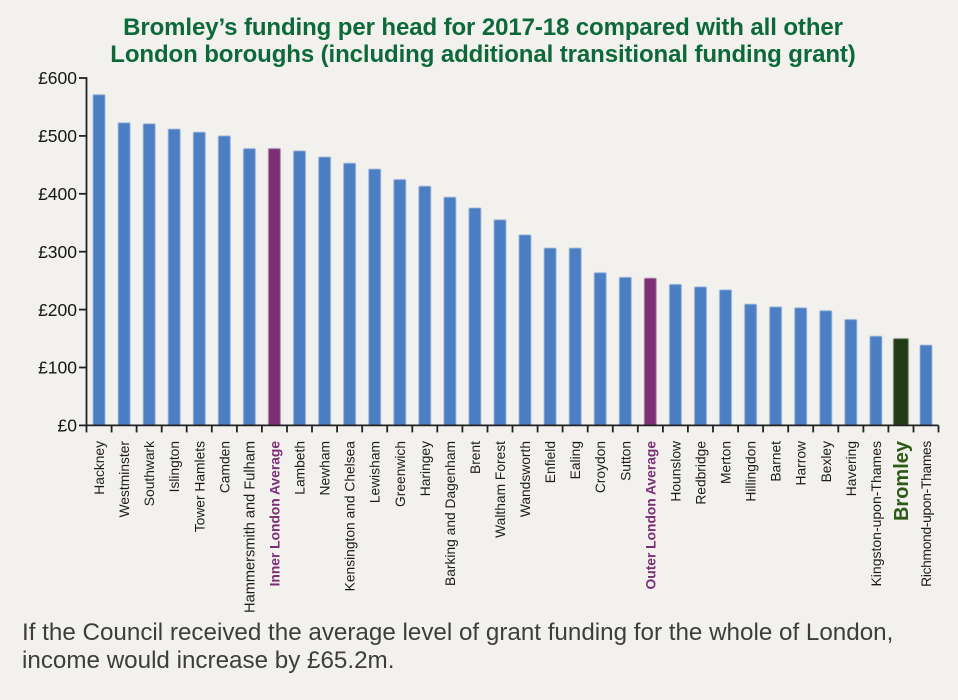 The width and height of the screenshot is (958, 700). What do you see at coordinates (174, 466) in the screenshot?
I see `svg-text: Islington` at bounding box center [174, 466].